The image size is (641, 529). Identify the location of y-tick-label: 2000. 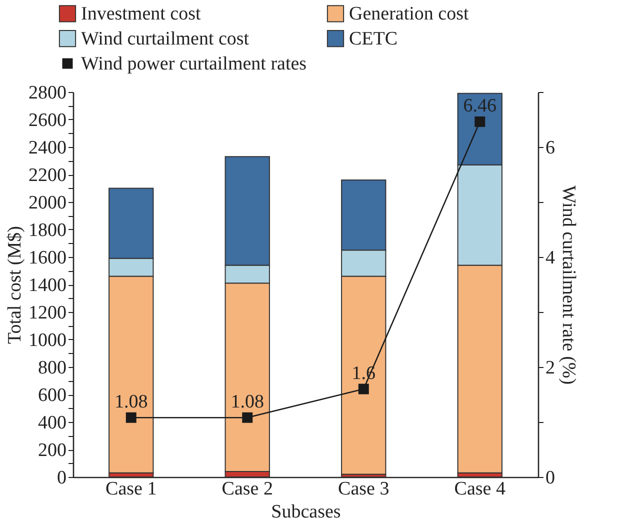
(47, 203).